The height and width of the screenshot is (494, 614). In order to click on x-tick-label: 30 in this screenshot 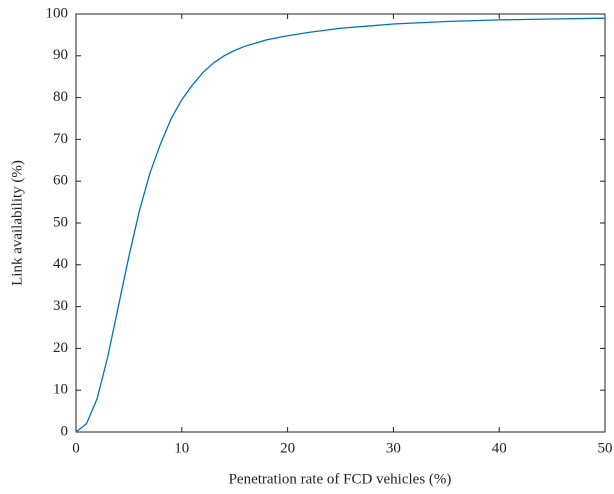, I will do `click(393, 448)`.